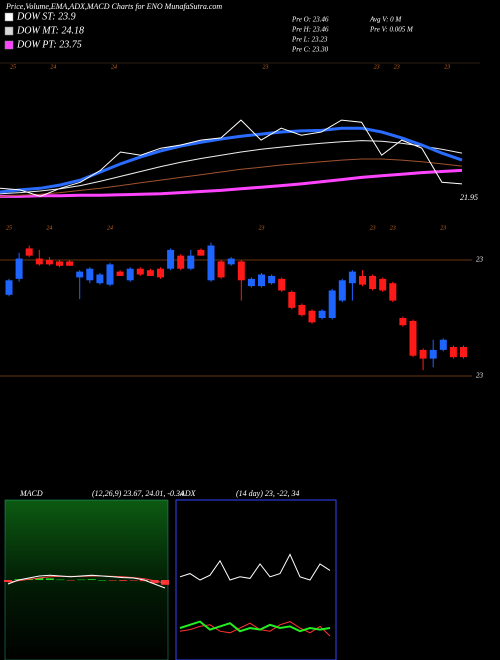 This screenshot has height=660, width=500. What do you see at coordinates (31, 493) in the screenshot?
I see `panel-title: MACD` at bounding box center [31, 493].